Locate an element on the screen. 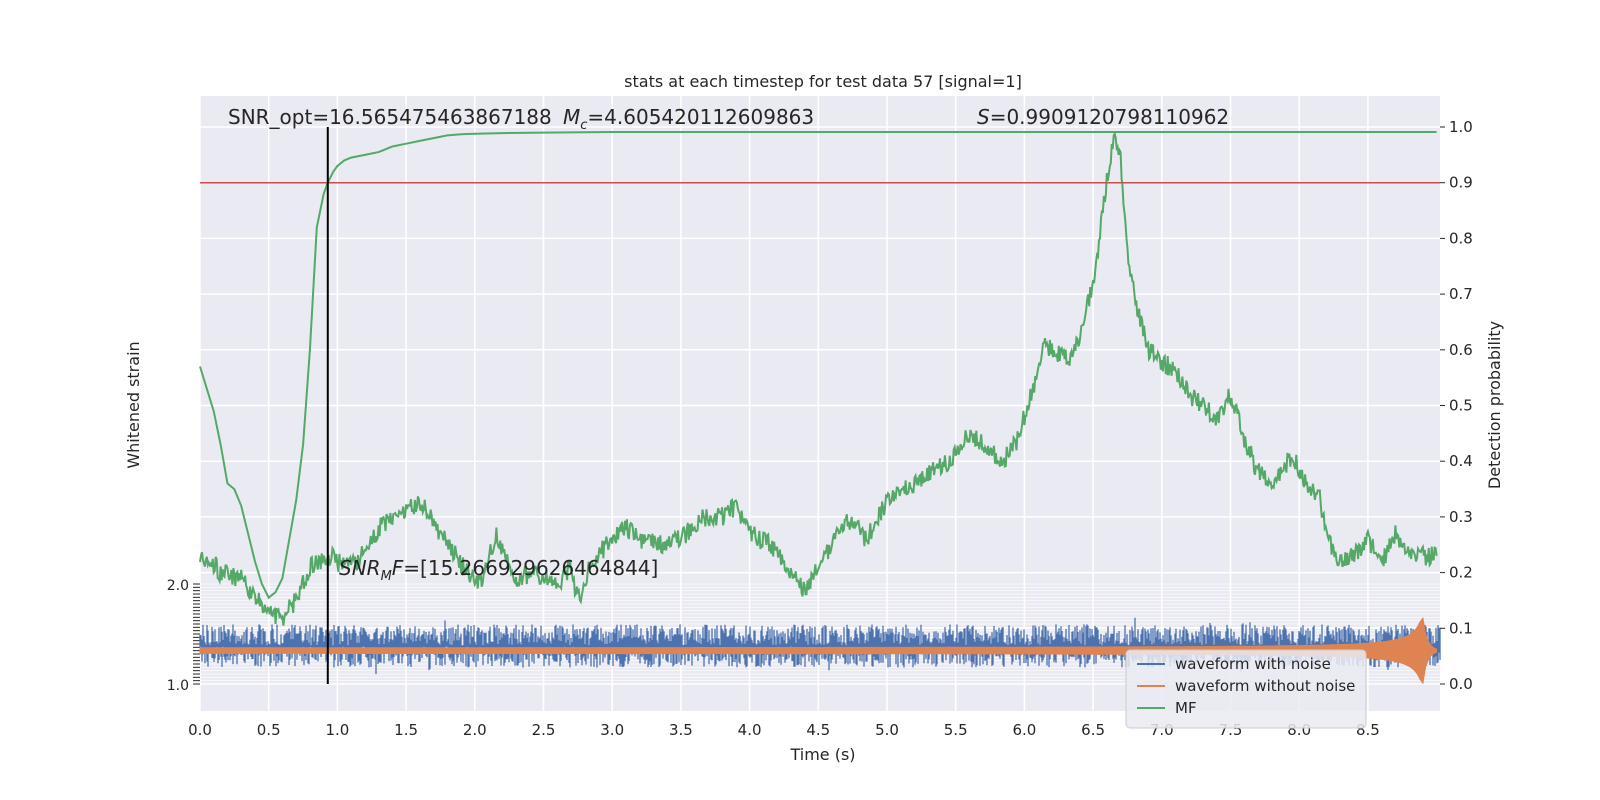 The width and height of the screenshot is (1600, 800). x-tick-label: 5.5 is located at coordinates (956, 730).